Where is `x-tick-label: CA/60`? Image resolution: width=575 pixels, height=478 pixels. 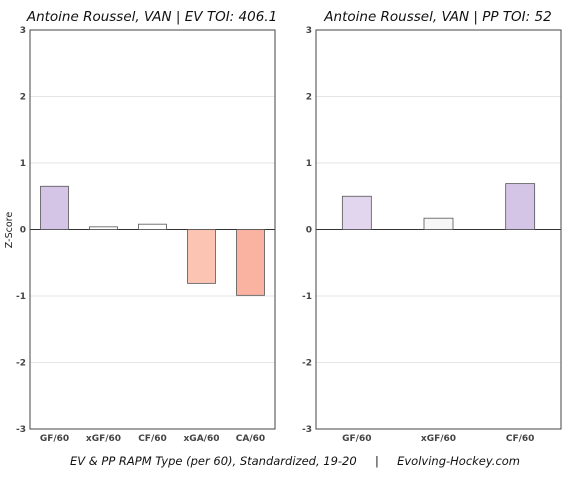
x-tick-label: CA/60 is located at coordinates (250, 439).